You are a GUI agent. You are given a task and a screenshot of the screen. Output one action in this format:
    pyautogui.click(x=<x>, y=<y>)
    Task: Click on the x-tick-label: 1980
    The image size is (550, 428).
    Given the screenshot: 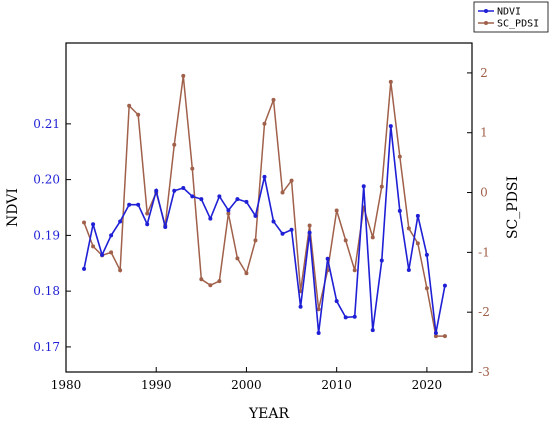 What is the action you would take?
    pyautogui.click(x=66, y=385)
    